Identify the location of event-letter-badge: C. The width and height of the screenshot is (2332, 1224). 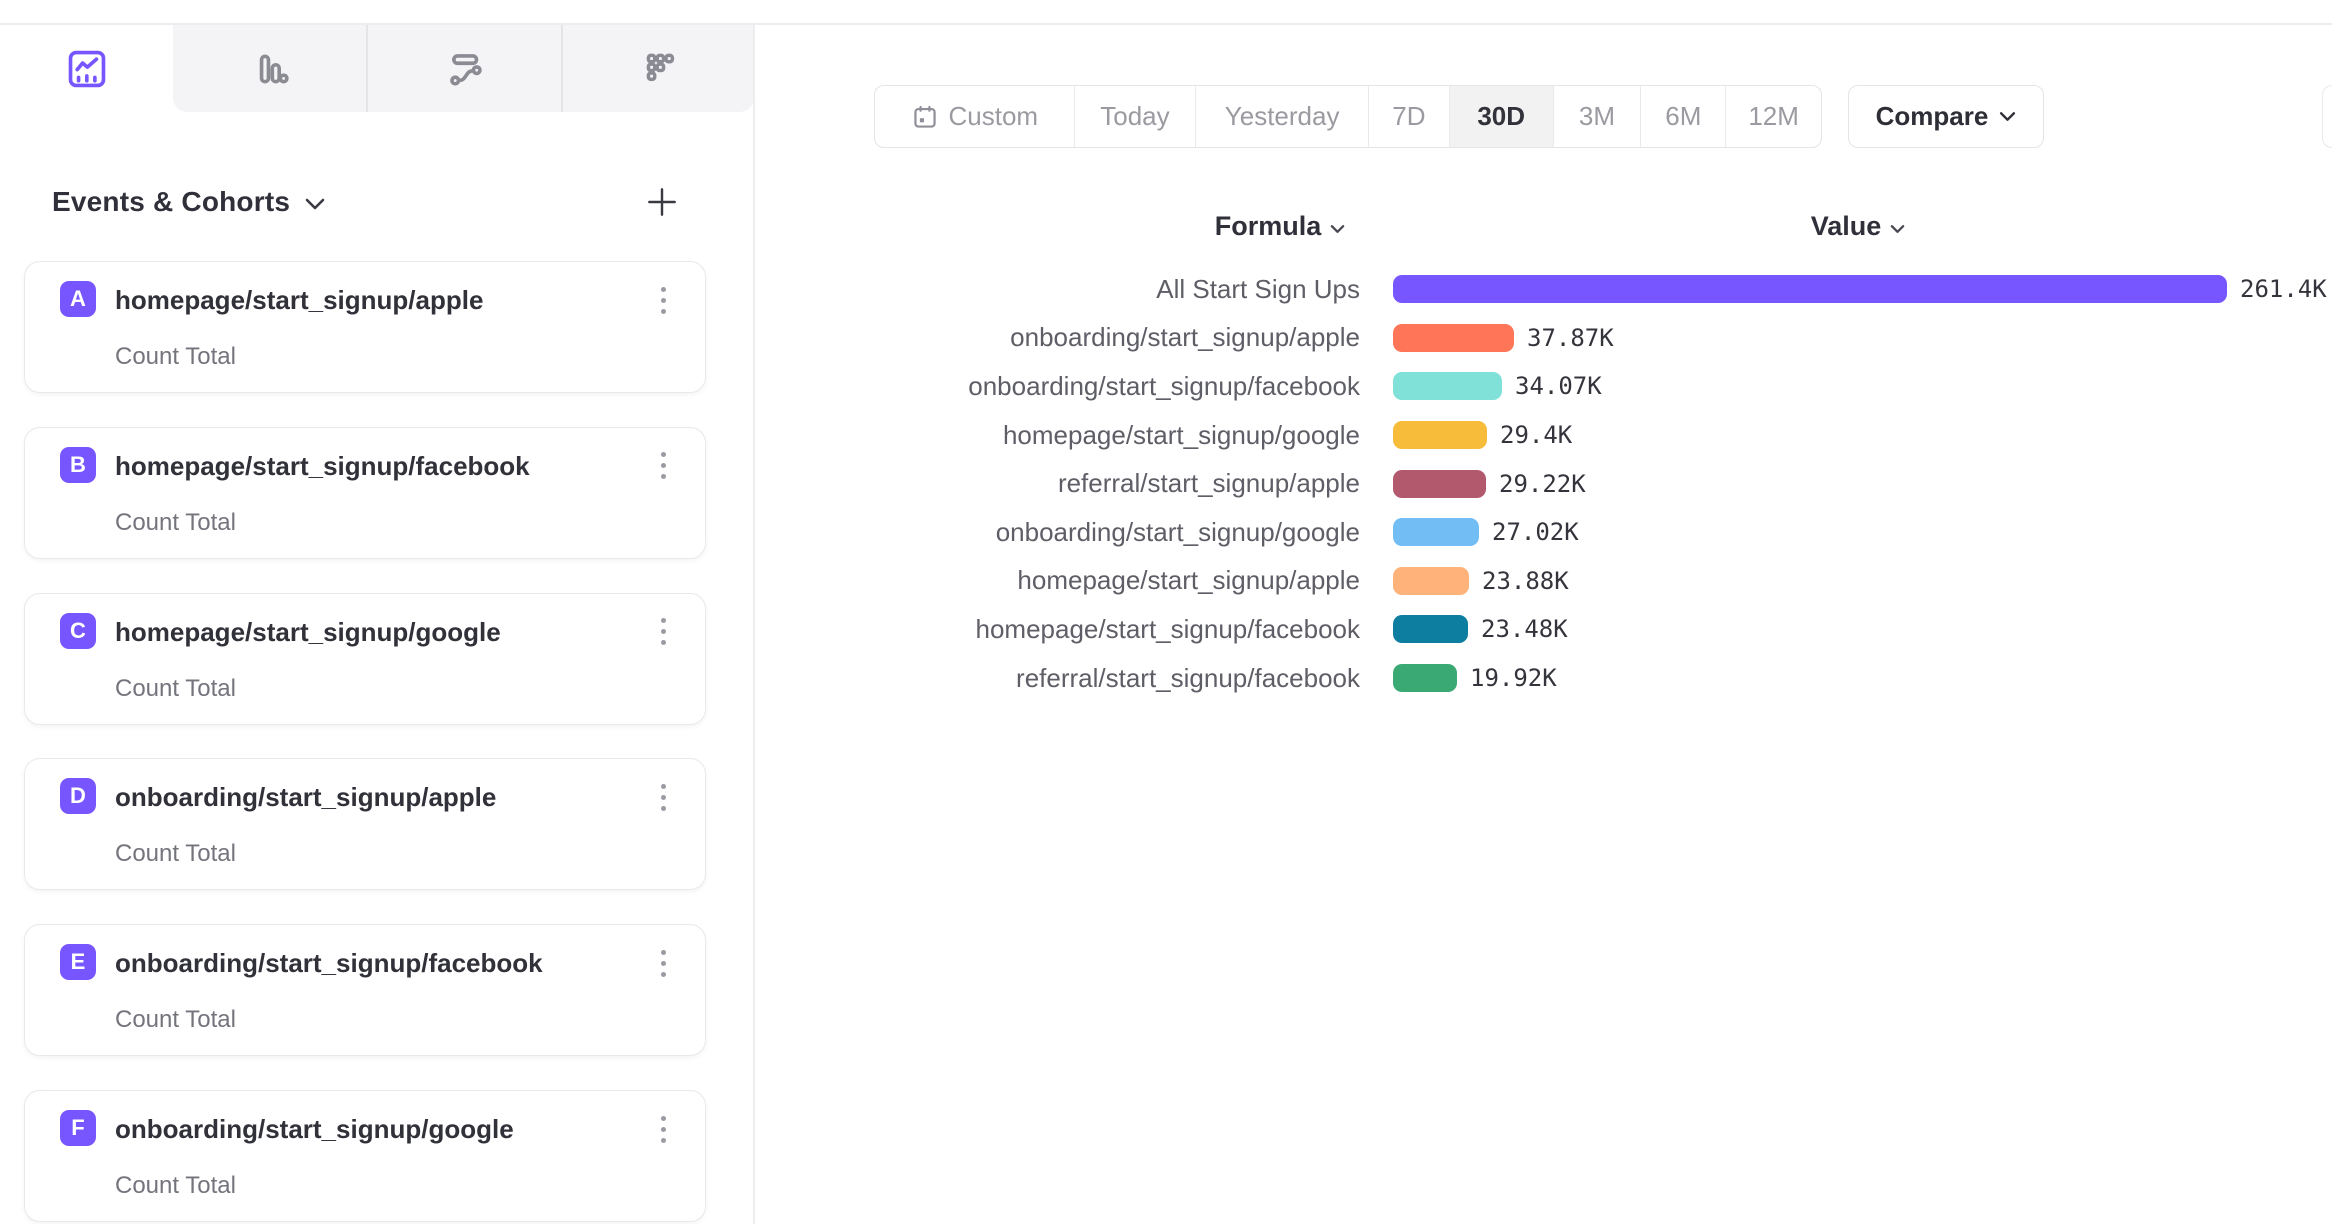
(78, 630).